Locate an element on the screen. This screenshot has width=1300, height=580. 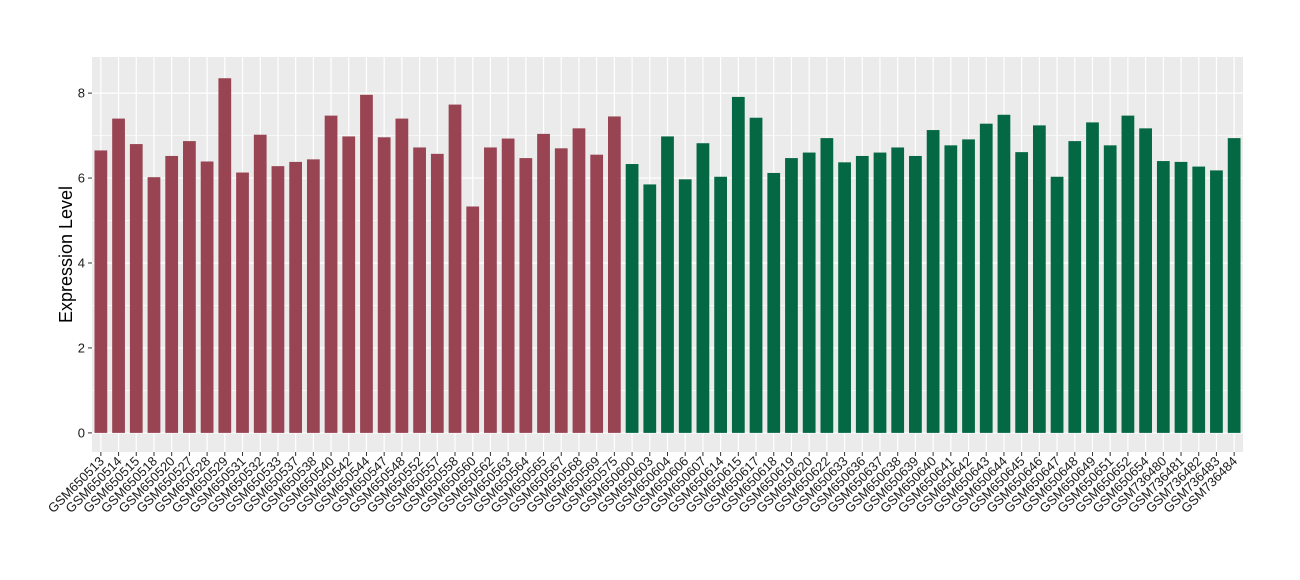
y-axis: 0 2 4 6 8 is located at coordinates (85, 263).